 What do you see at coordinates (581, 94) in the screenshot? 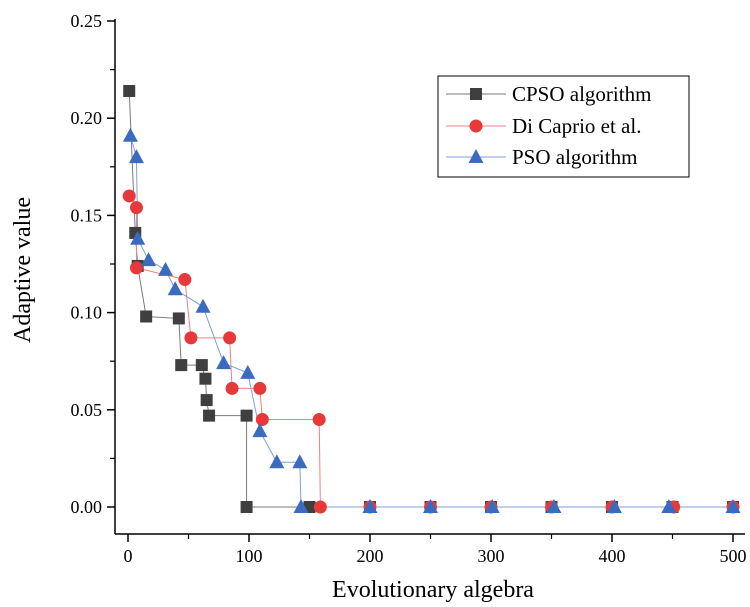
I see `legend-label: CPSO algorithm` at bounding box center [581, 94].